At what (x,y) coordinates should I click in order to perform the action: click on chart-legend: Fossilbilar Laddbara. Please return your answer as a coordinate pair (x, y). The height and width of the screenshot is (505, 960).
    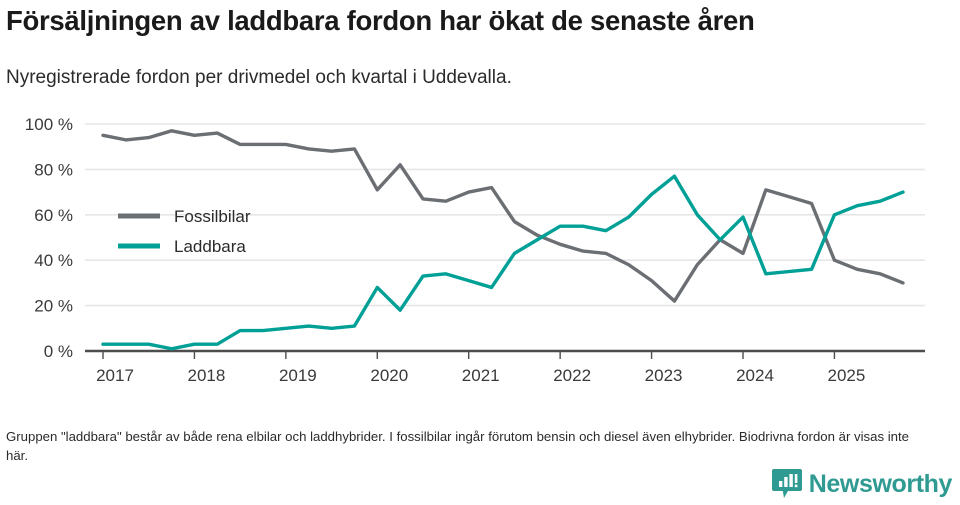
    Looking at the image, I should click on (184, 231).